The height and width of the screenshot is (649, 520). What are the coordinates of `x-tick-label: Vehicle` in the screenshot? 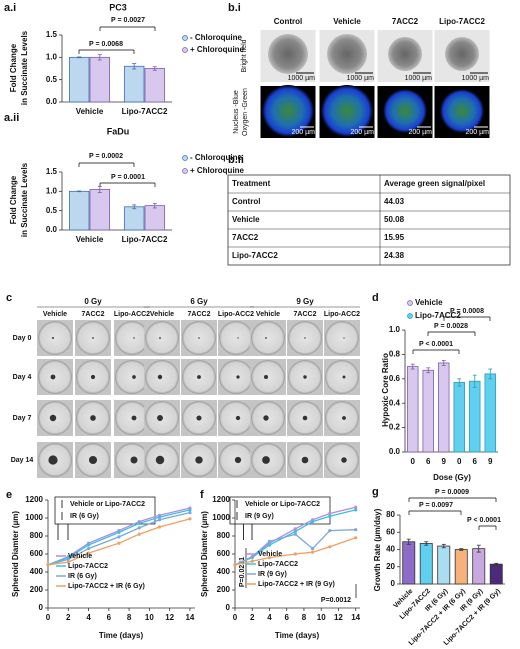 It's located at (90, 239).